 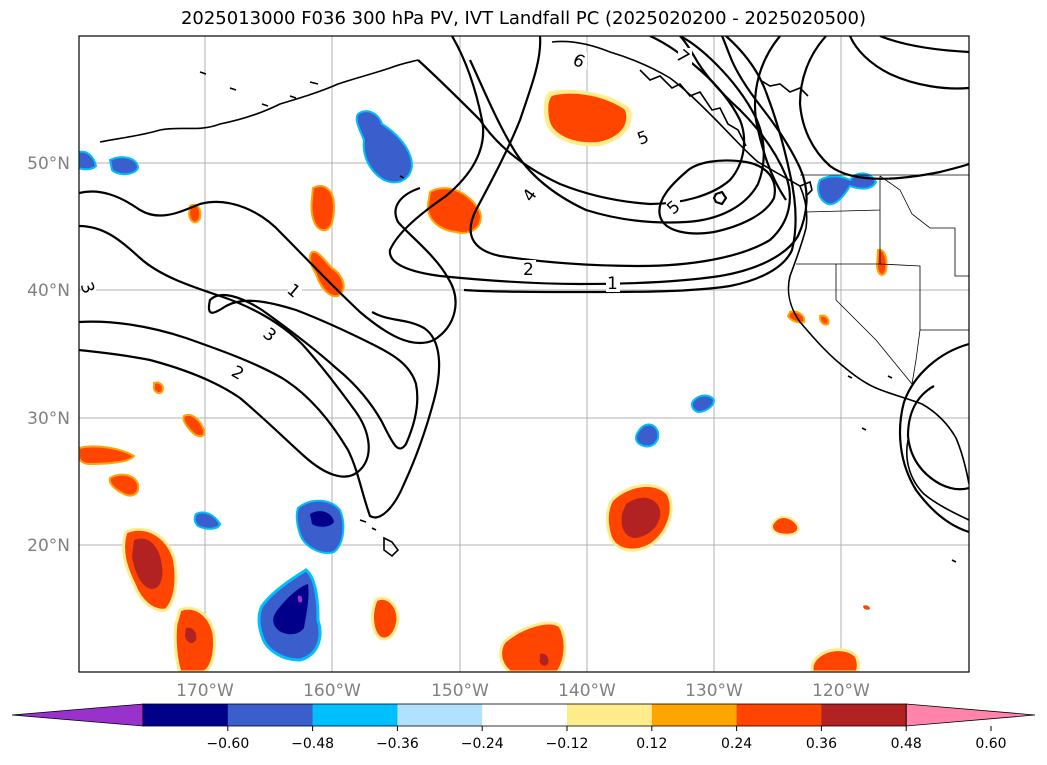 I want to click on colorbar-tick-label: −0.12, so click(x=567, y=744).